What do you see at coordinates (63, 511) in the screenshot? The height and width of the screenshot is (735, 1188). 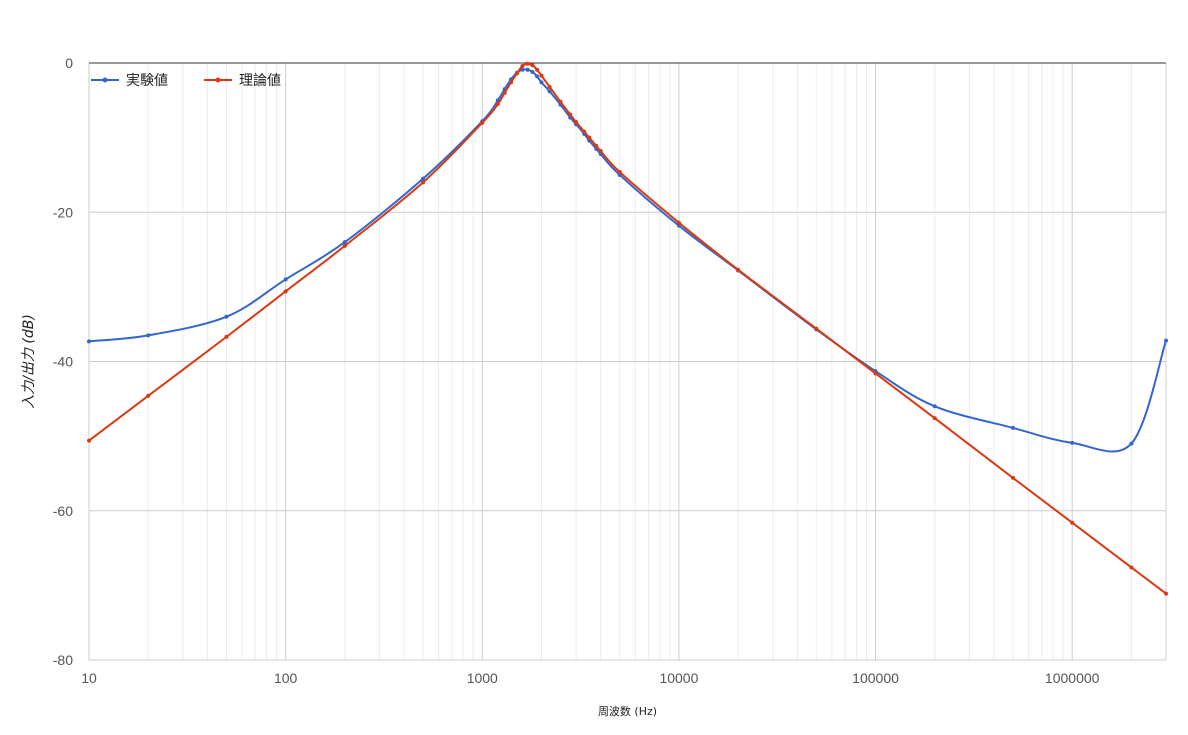 I see `y-tick-label: -60` at bounding box center [63, 511].